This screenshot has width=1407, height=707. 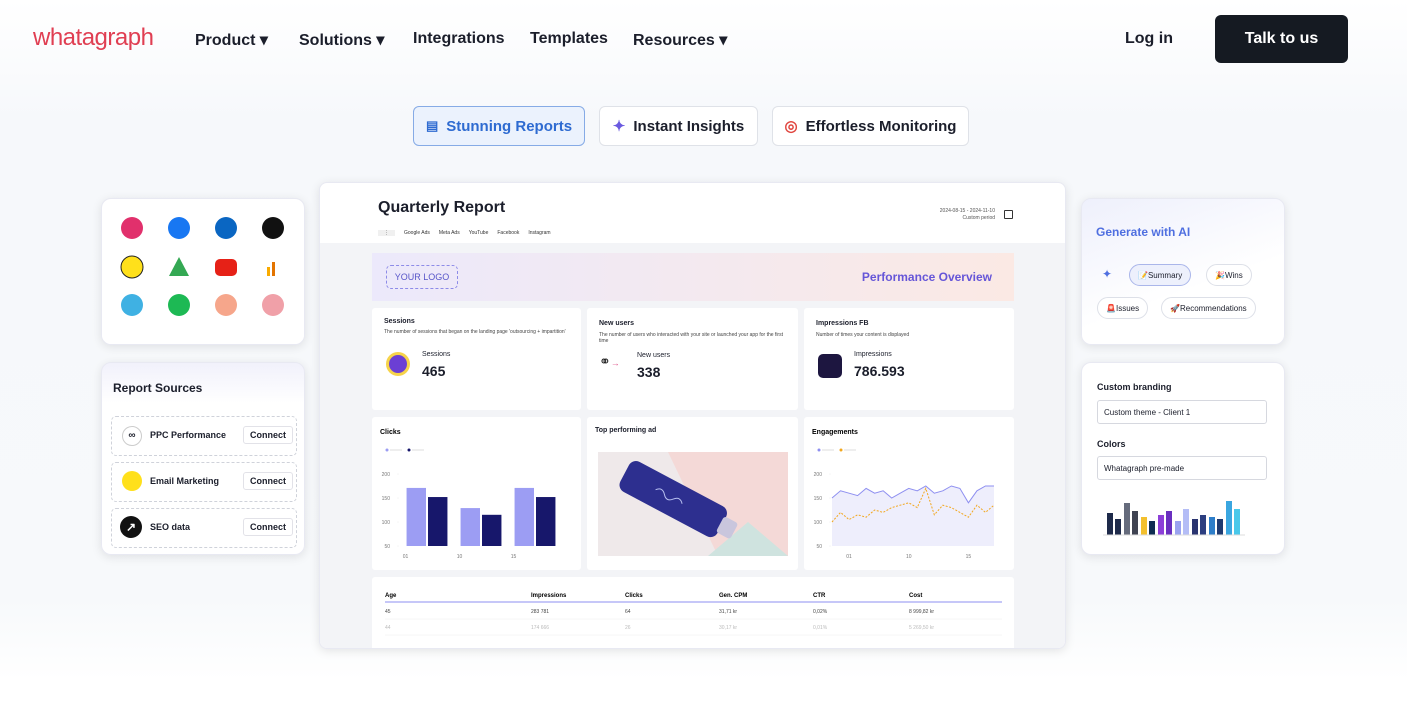 I want to click on cta-button: Talk to us, so click(x=1281, y=39).